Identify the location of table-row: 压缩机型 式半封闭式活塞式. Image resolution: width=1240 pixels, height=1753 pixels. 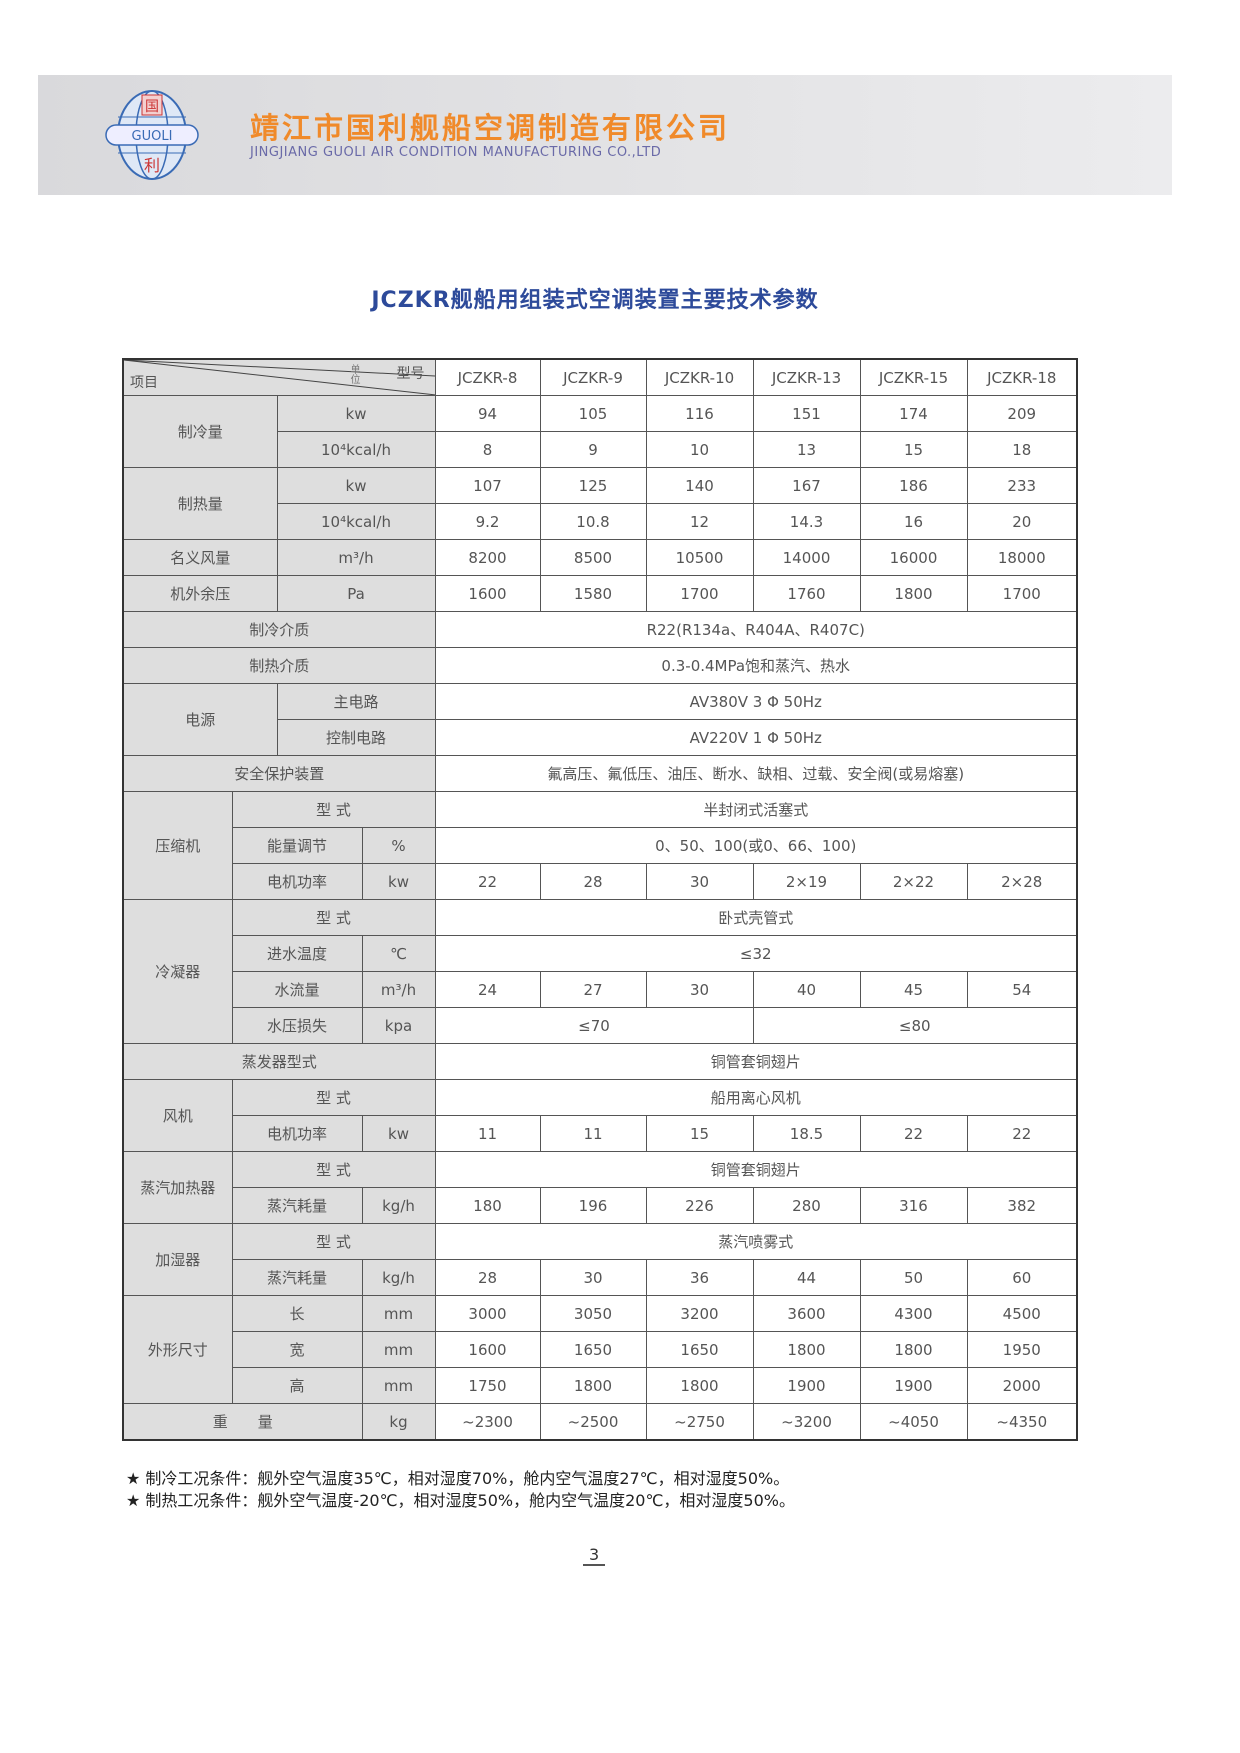
(600, 845).